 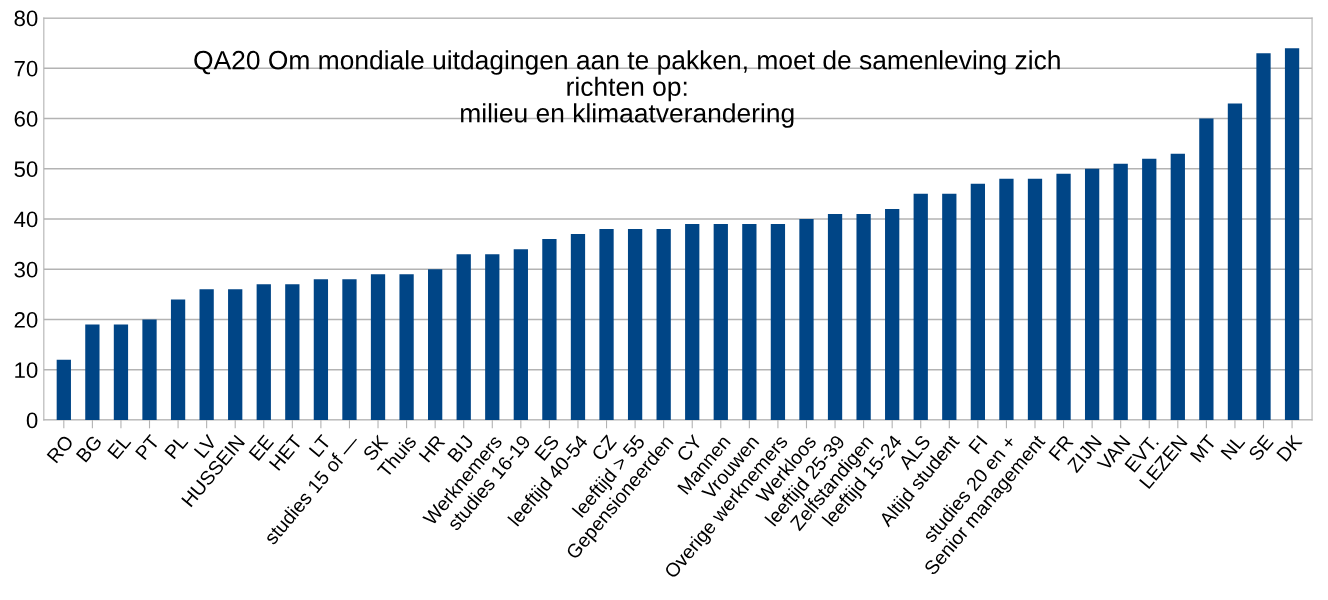 What do you see at coordinates (26, 68) in the screenshot?
I see `y-tick-label: 70` at bounding box center [26, 68].